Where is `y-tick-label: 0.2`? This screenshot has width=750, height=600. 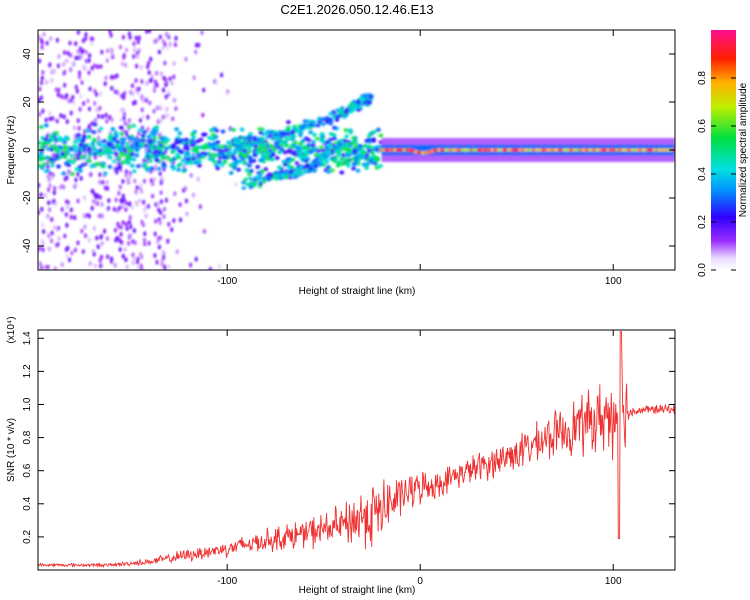 y-tick-label: 0.2 is located at coordinates (27, 537).